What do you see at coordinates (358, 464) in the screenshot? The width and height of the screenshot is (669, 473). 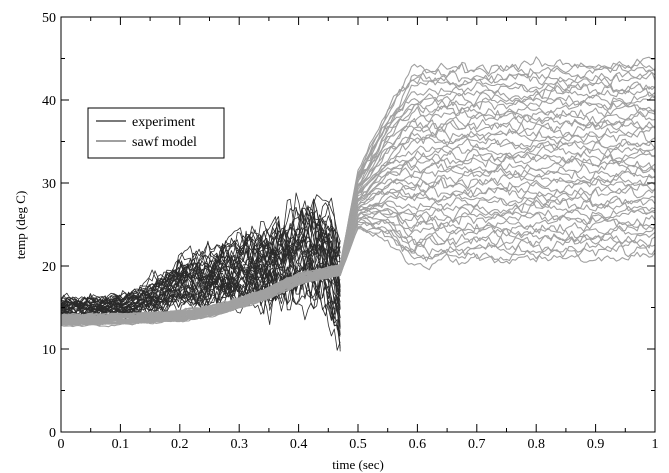 I see `x-axis-label: time (sec)` at bounding box center [358, 464].